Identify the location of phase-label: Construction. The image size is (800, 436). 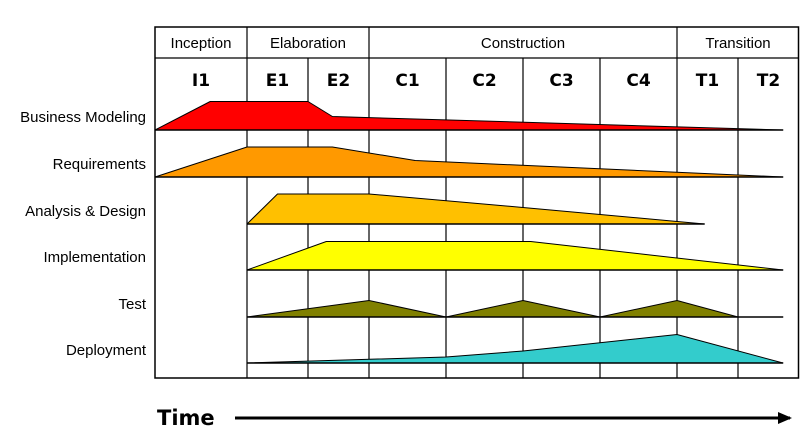
(523, 43).